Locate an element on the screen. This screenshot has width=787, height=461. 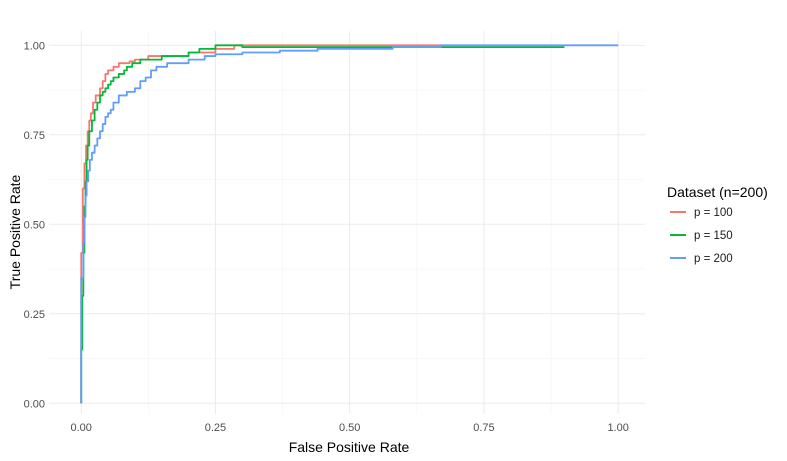
legend-label-1: p = 100 is located at coordinates (713, 213).